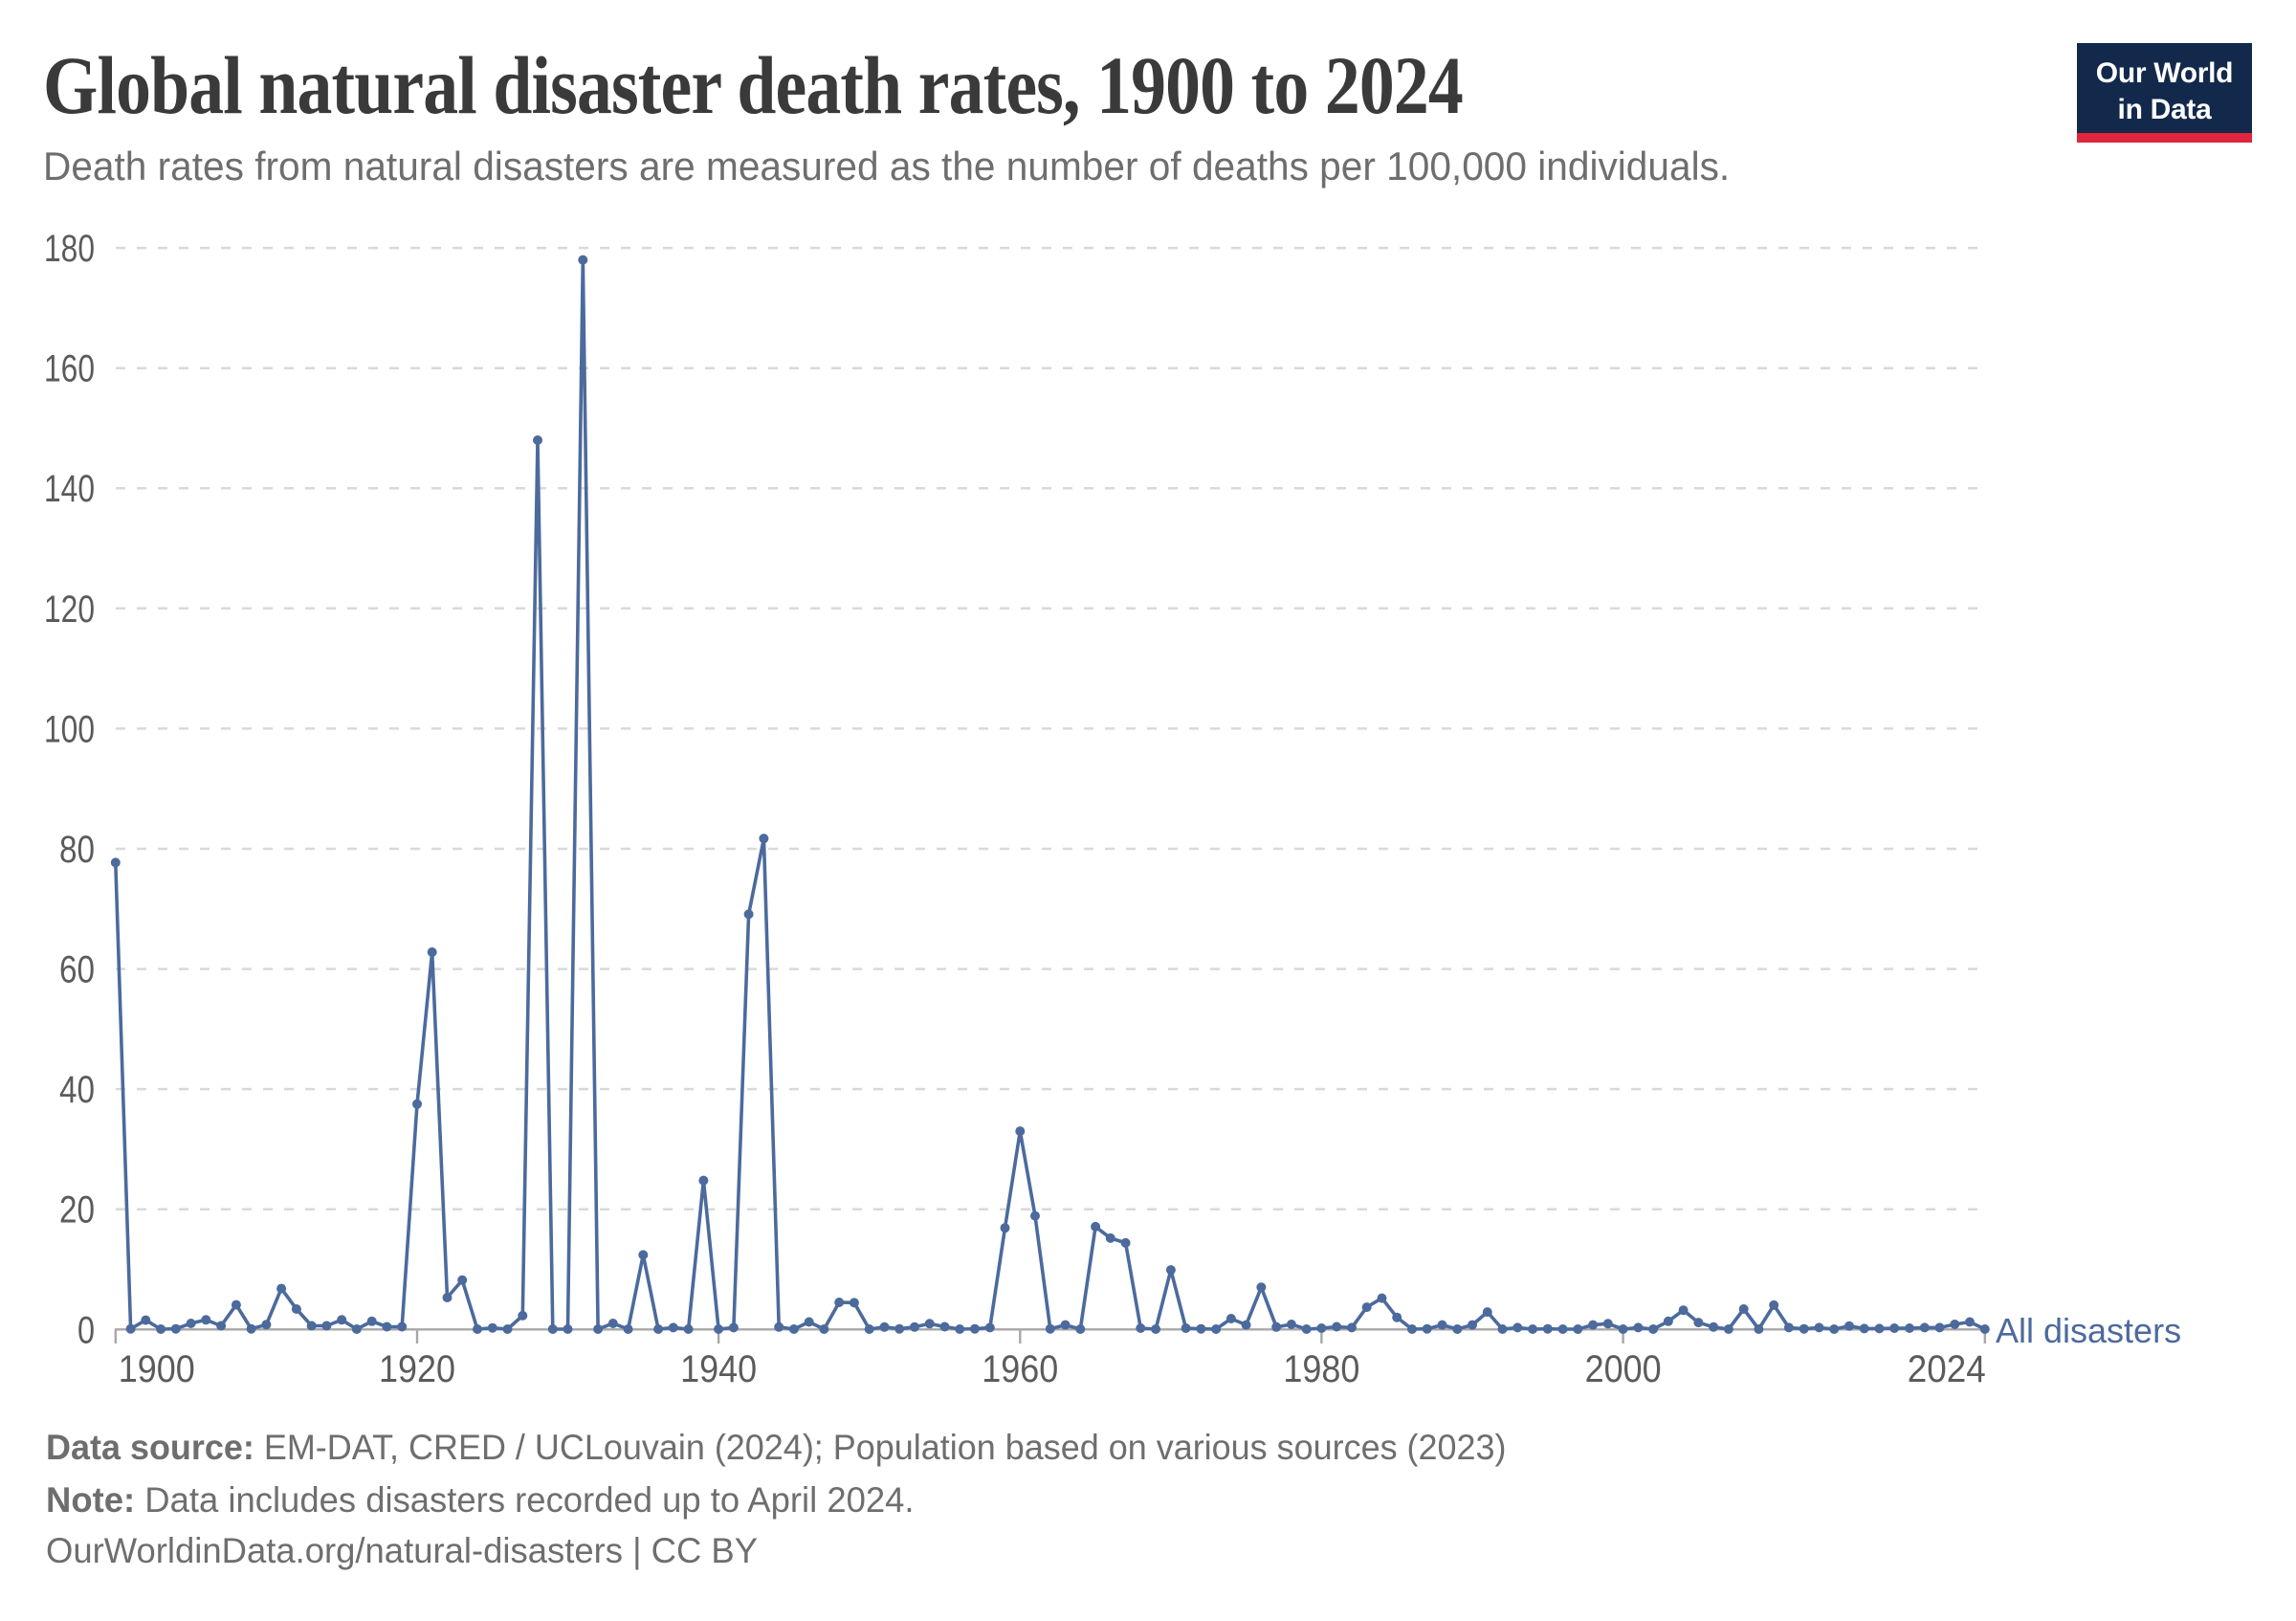 The image size is (2296, 1621). Describe the element at coordinates (69, 609) in the screenshot. I see `svg-text: 120` at that location.